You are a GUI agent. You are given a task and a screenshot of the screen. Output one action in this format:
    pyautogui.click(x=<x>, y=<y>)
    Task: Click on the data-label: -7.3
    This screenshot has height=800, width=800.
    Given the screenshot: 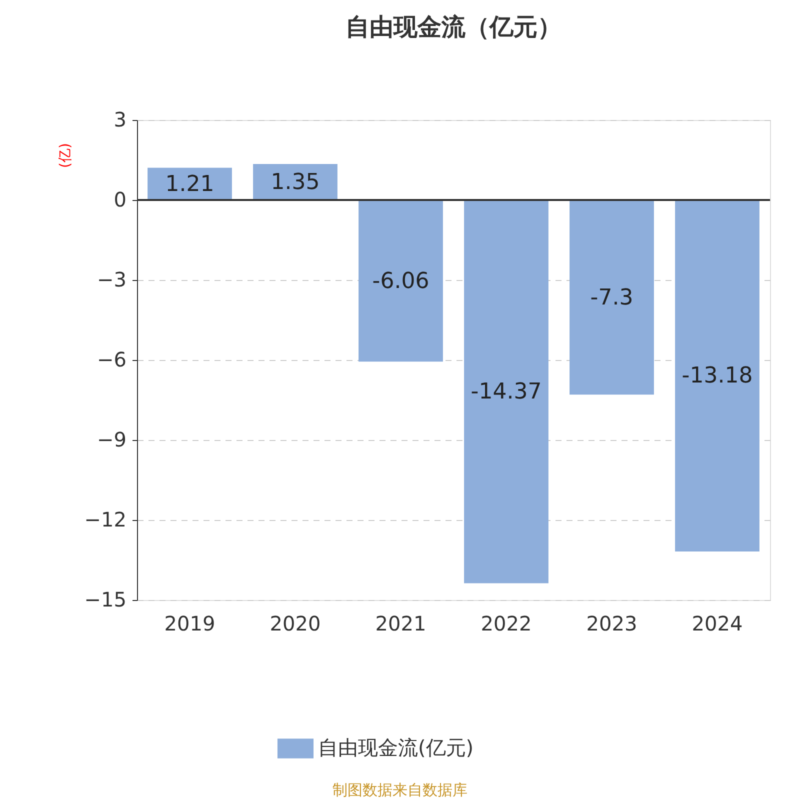 What is the action you would take?
    pyautogui.click(x=612, y=297)
    